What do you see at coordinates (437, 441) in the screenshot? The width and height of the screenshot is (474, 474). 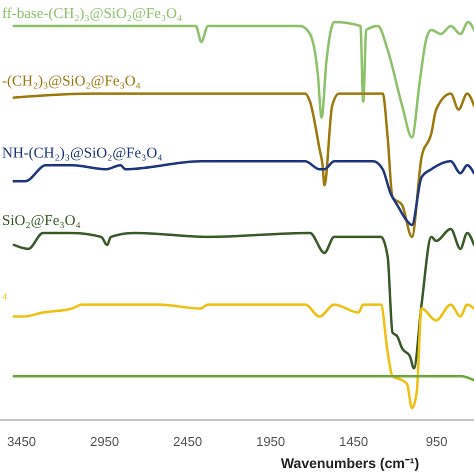 I see `x-tick-label: 950` at bounding box center [437, 441].